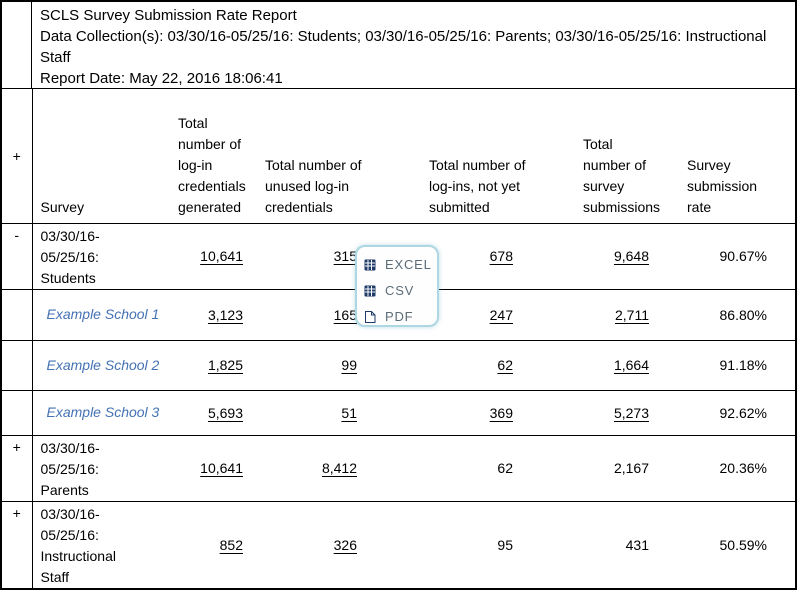 The width and height of the screenshot is (797, 590). I want to click on export-menu: EXCEL CSV PDF, so click(397, 286).